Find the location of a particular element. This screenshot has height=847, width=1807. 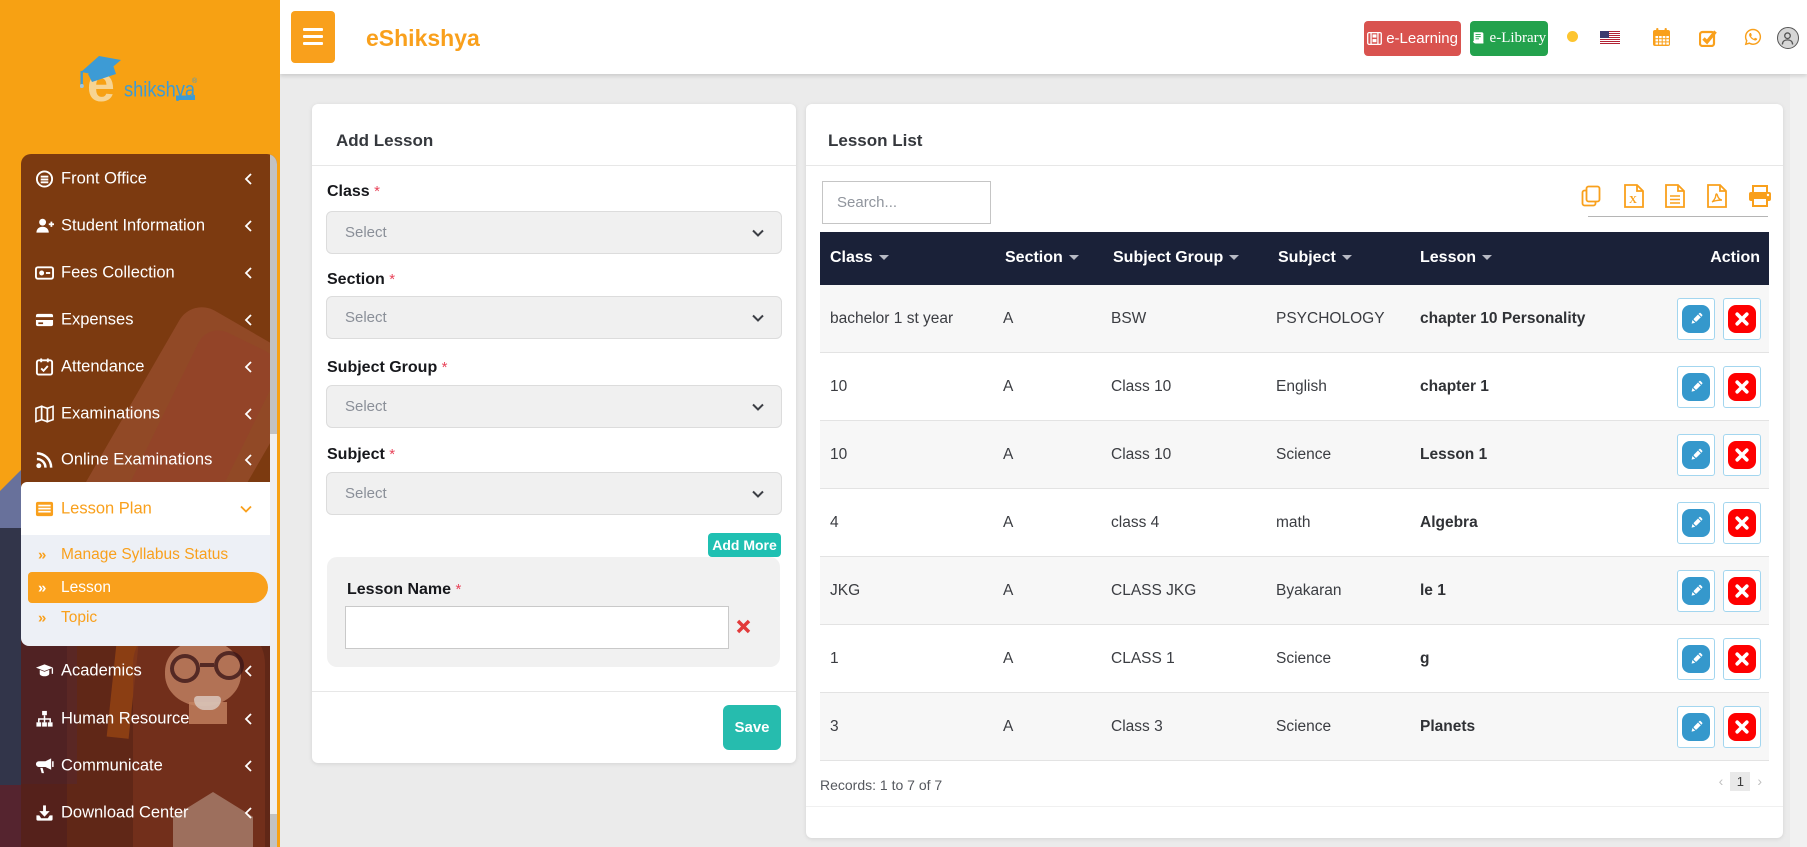

svg-text: X is located at coordinates (1633, 200).